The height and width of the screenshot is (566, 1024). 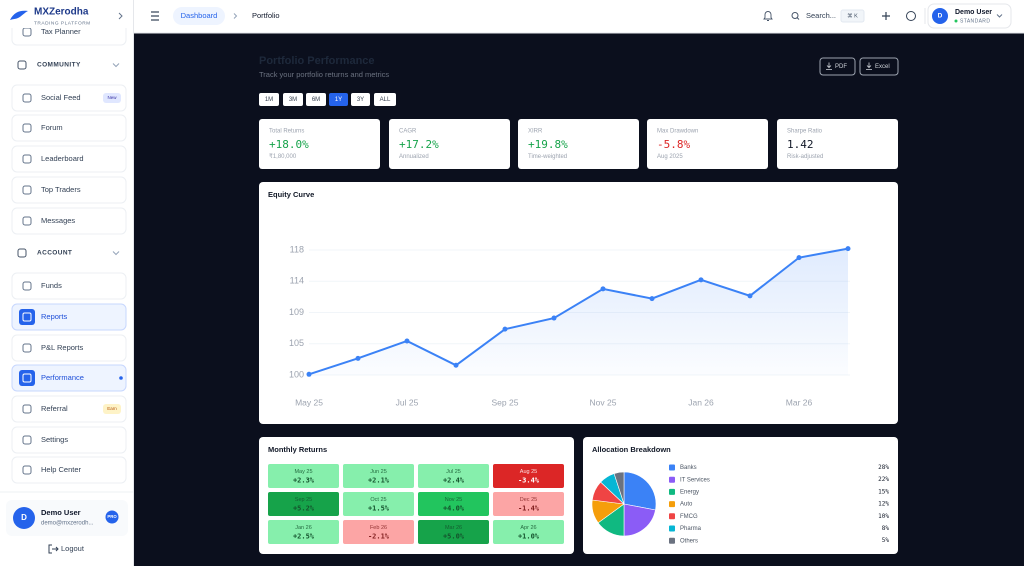 I want to click on collapse-icon, so click(x=120, y=16).